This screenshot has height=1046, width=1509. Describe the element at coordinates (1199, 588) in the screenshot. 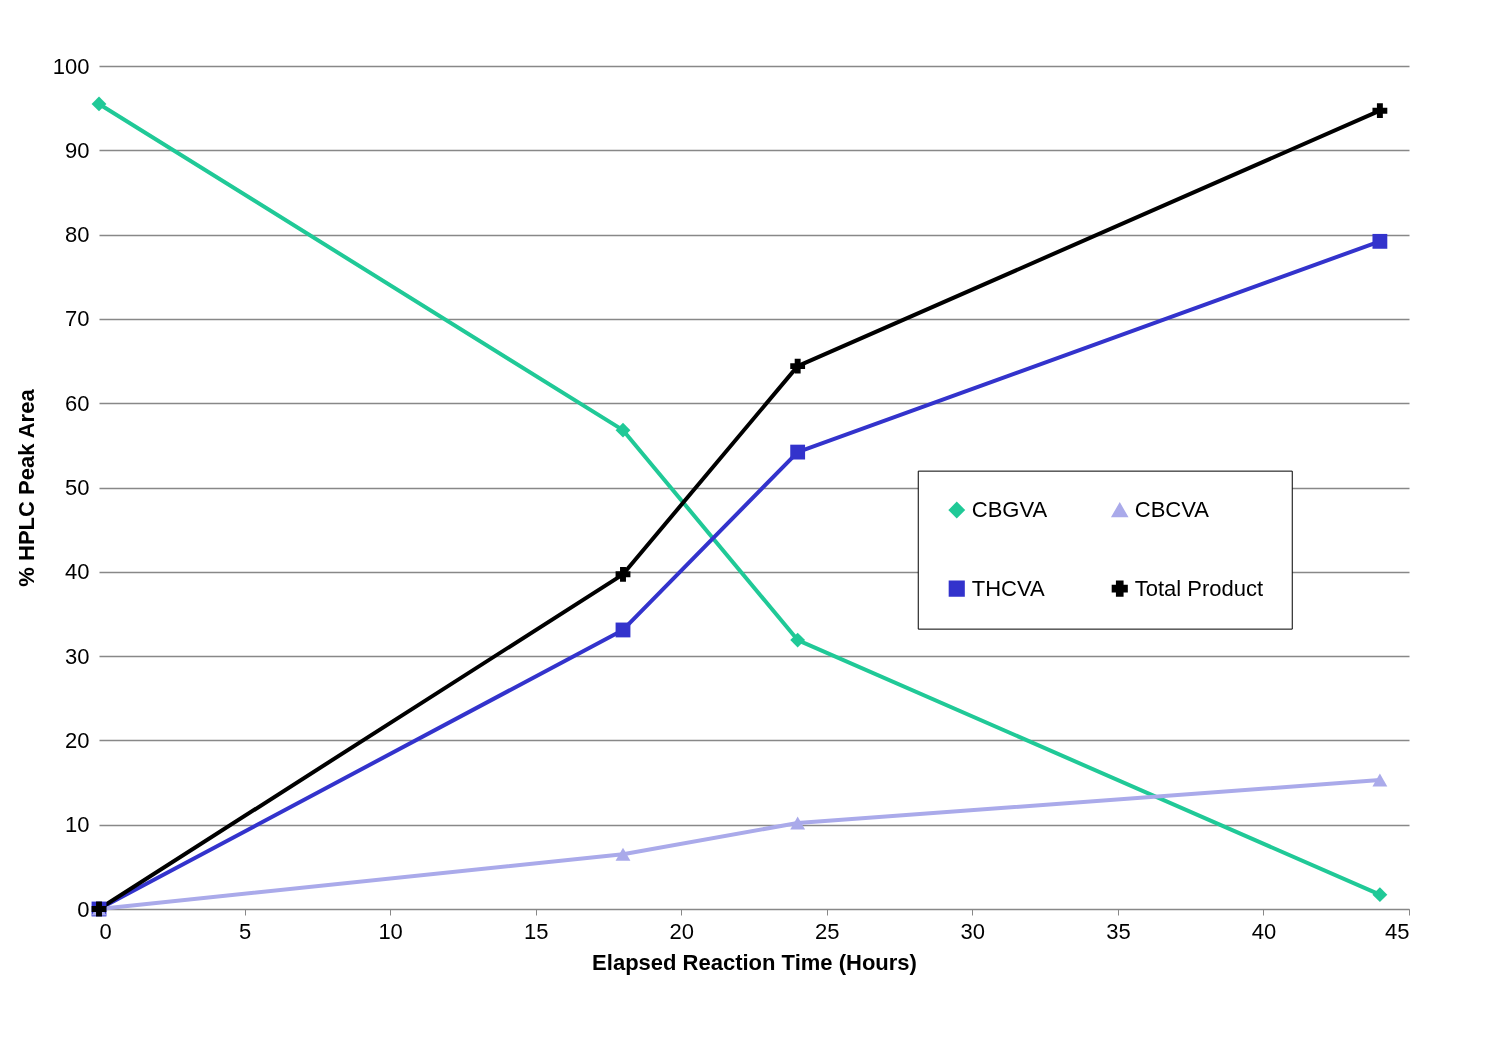

I see `legend-label: Total Product` at that location.